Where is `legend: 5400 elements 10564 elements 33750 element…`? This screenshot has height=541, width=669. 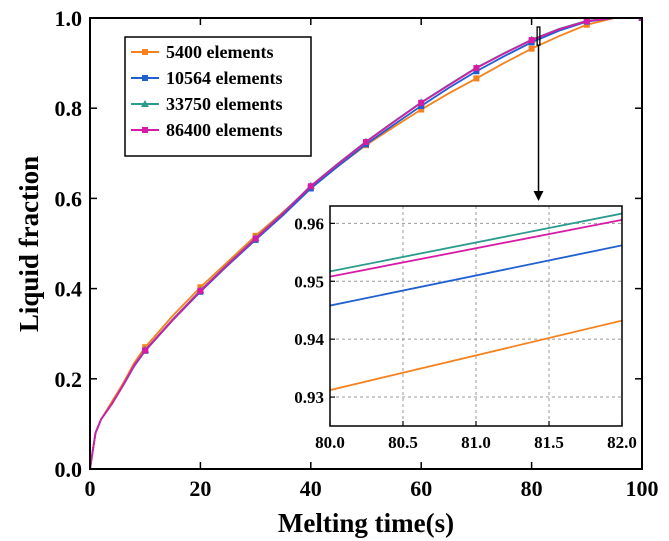
legend: 5400 elements 10564 elements 33750 element… is located at coordinates (218, 96).